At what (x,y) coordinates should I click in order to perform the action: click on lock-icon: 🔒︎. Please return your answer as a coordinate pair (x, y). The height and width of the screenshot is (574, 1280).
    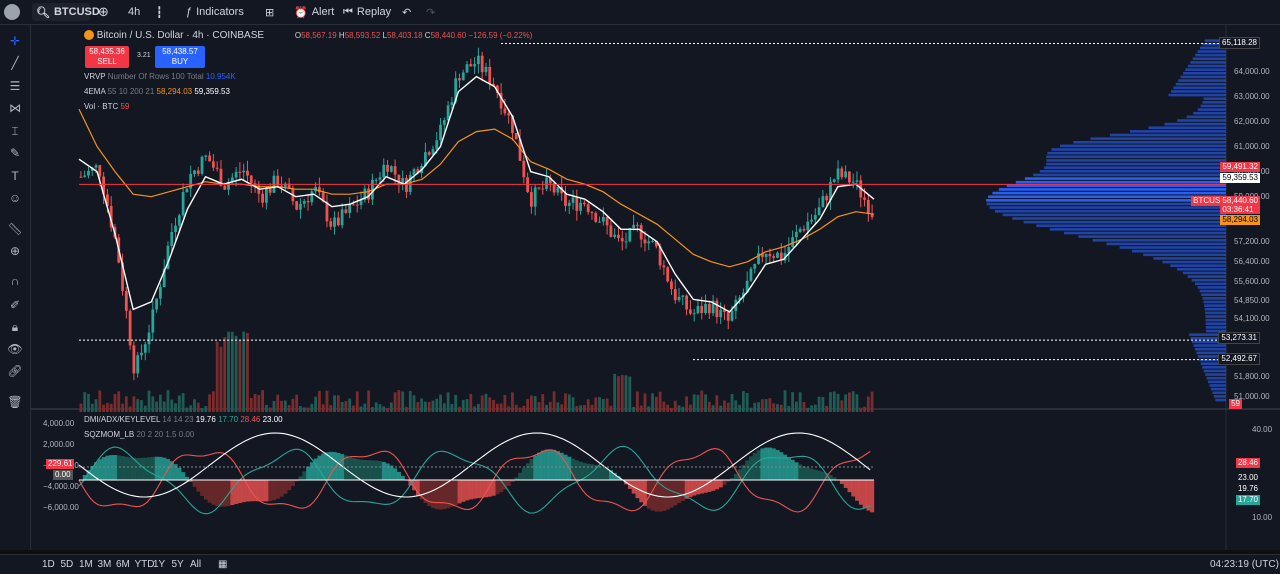
    Looking at the image, I should click on (15, 327).